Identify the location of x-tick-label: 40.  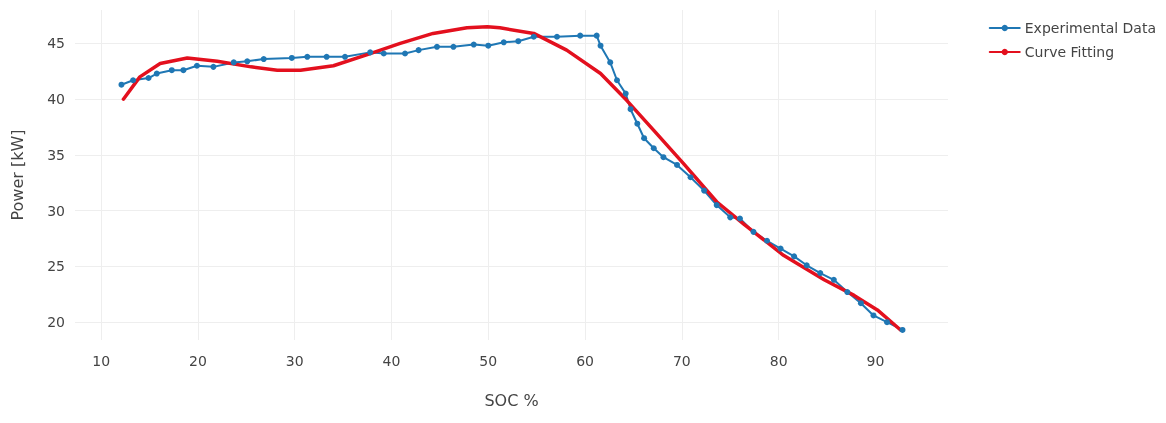
(391, 361).